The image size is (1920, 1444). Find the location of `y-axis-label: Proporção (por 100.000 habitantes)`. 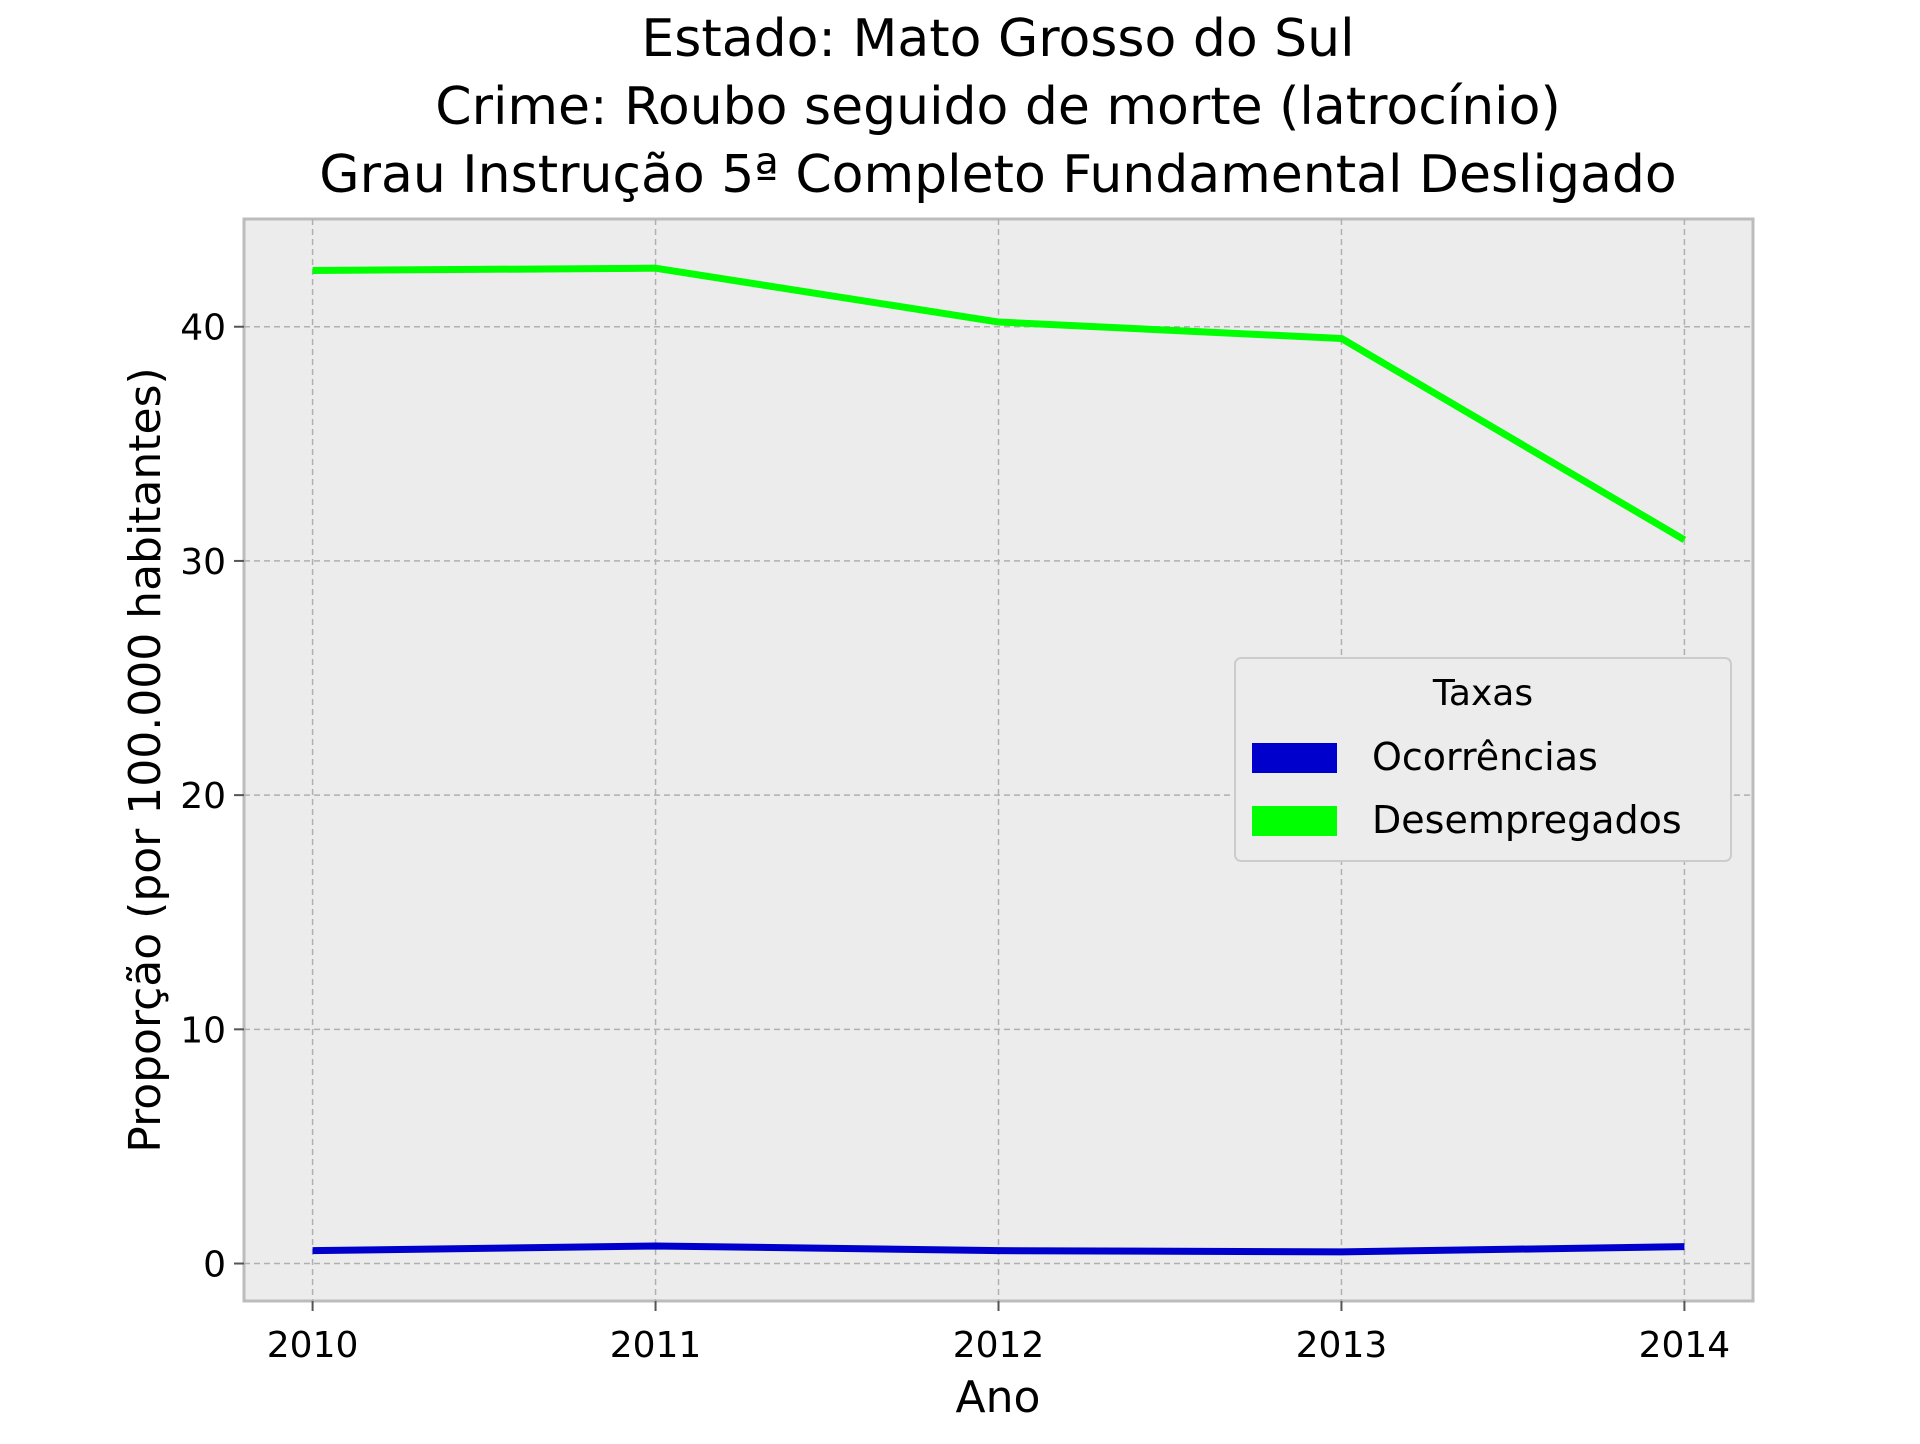

y-axis-label: Proporção (por 100.000 habitantes) is located at coordinates (145, 759).